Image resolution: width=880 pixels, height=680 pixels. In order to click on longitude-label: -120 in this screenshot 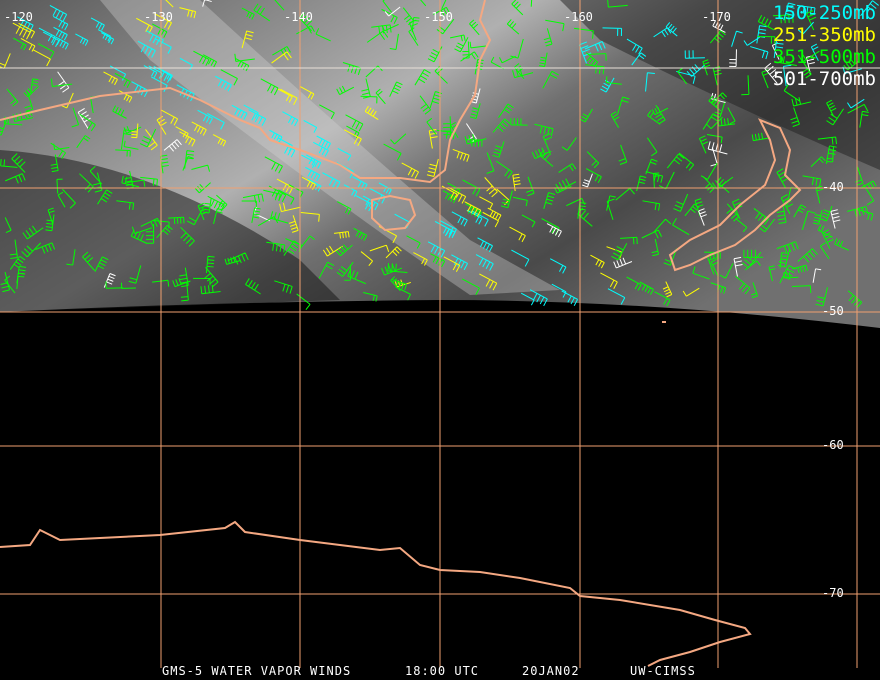, I will do `click(18, 17)`.